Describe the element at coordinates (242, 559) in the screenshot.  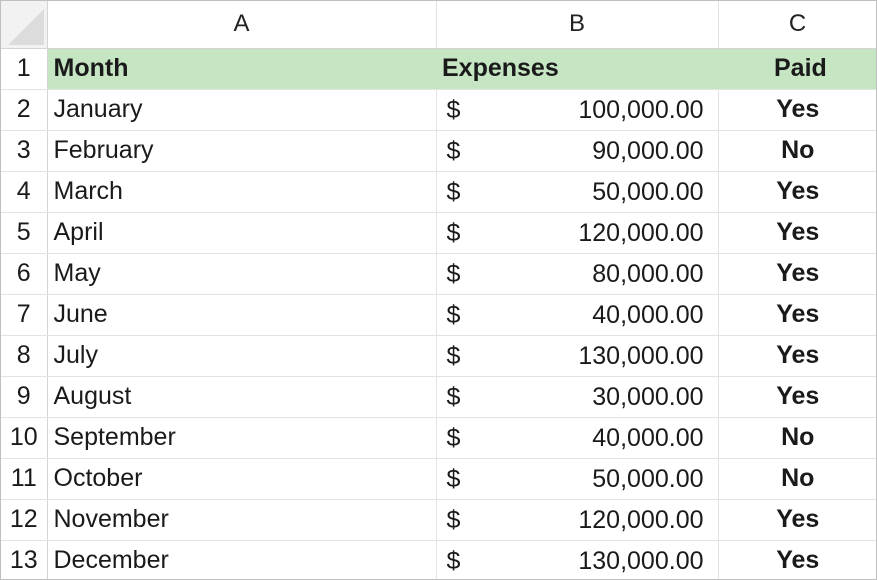
I see `cell-month: December` at that location.